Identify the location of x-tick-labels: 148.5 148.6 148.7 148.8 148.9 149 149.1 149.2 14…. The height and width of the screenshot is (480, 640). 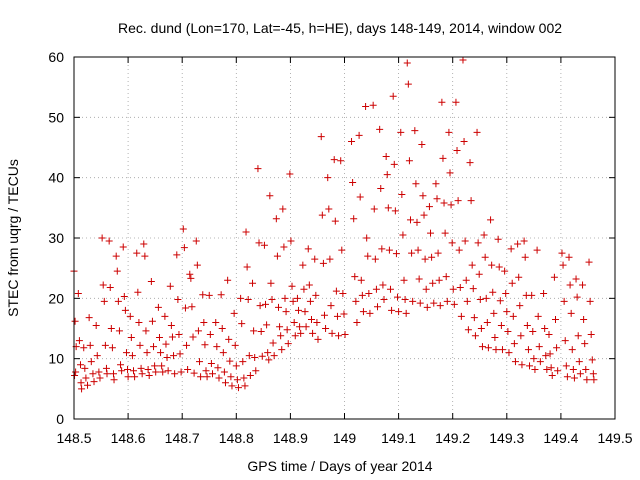
(344, 438).